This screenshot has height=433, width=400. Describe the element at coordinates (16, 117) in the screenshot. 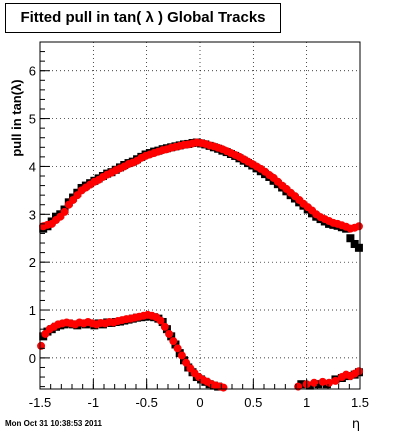

I see `y-axis-label: pull in tan(λ)` at that location.